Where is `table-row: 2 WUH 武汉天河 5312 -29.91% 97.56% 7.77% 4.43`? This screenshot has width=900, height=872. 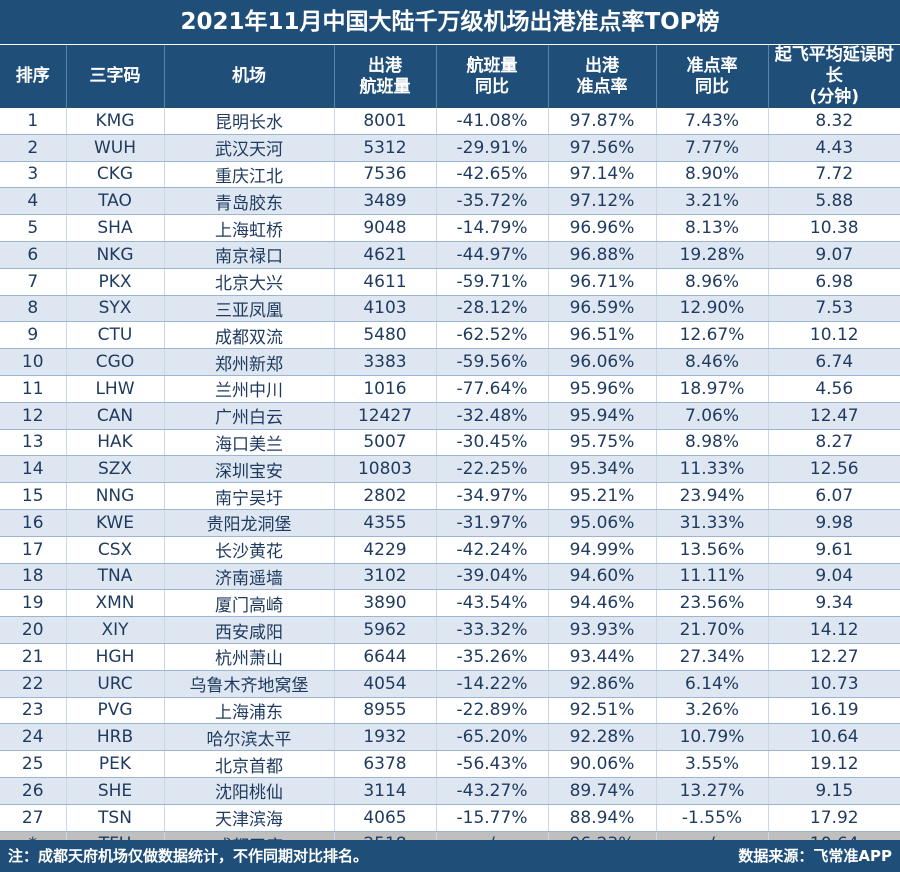
table-row: 2 WUH 武汉天河 5312 -29.91% 97.56% 7.77% 4.43 is located at coordinates (450, 148).